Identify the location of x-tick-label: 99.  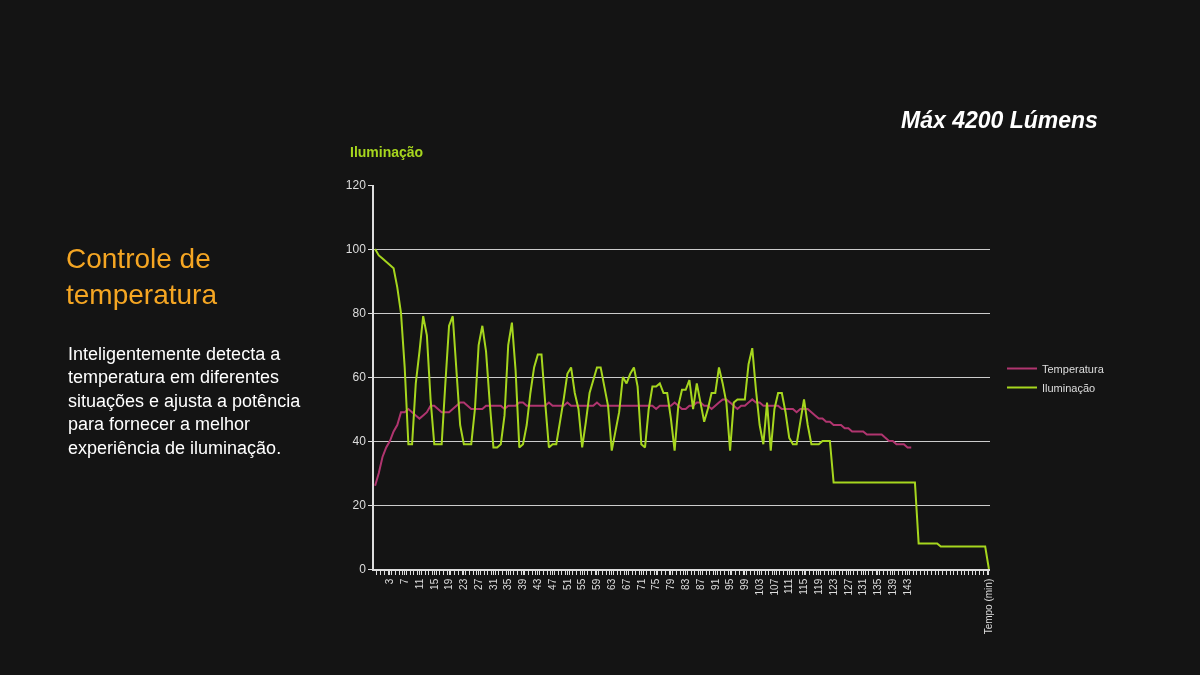
(745, 584).